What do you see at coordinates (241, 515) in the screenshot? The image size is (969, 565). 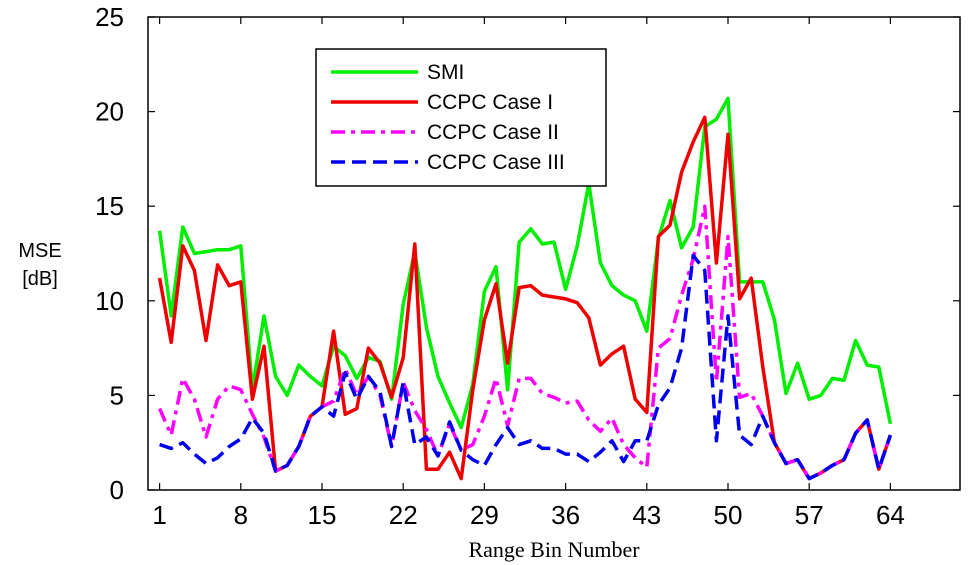 I see `x-tick-label: 8` at bounding box center [241, 515].